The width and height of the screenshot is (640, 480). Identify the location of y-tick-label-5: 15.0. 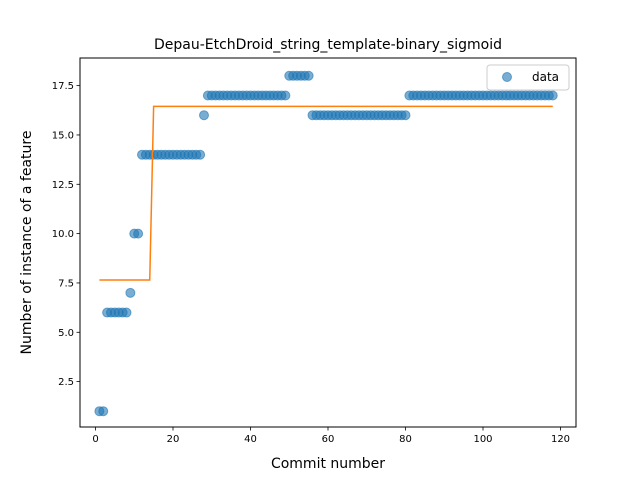
(63, 135).